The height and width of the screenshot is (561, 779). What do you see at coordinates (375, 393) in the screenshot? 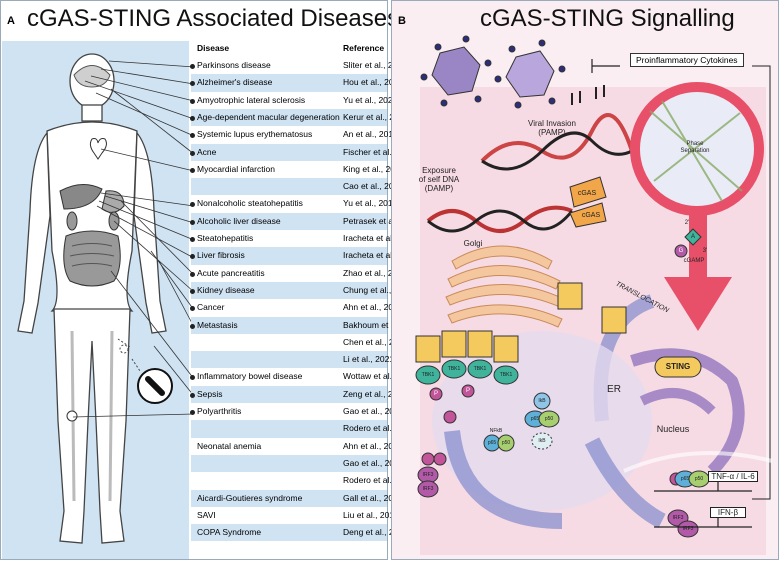
I see `reference: Zeng et al., 2017` at bounding box center [375, 393].